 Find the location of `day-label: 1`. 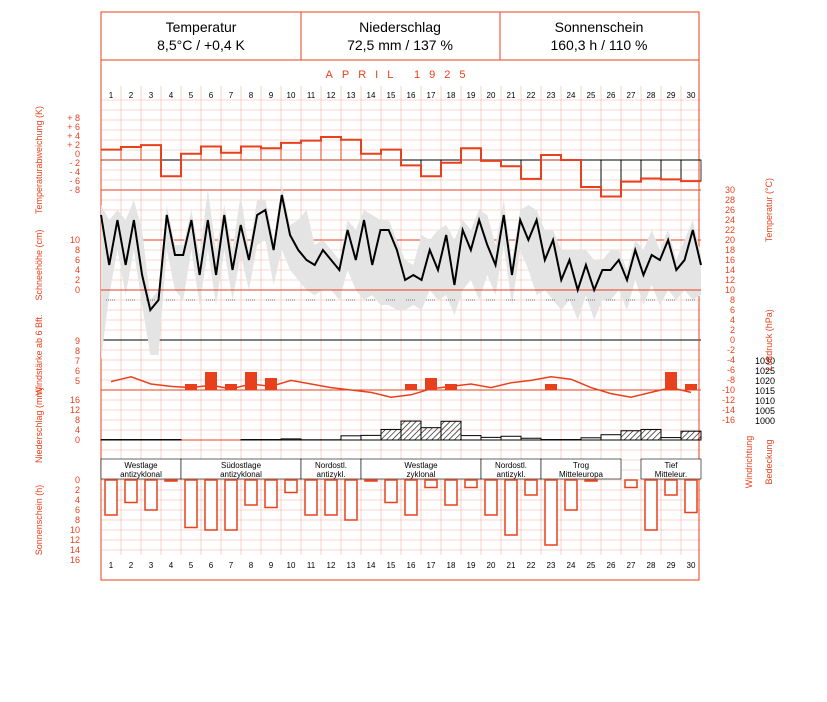

day-label: 1 is located at coordinates (111, 565).